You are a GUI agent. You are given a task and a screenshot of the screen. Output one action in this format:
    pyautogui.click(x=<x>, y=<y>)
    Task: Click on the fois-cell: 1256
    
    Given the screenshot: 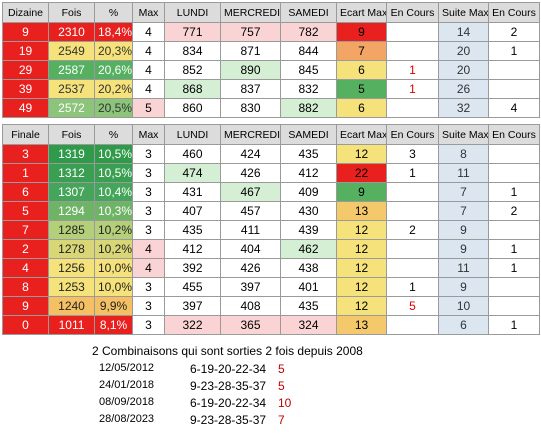 What is the action you would take?
    pyautogui.click(x=71, y=268)
    